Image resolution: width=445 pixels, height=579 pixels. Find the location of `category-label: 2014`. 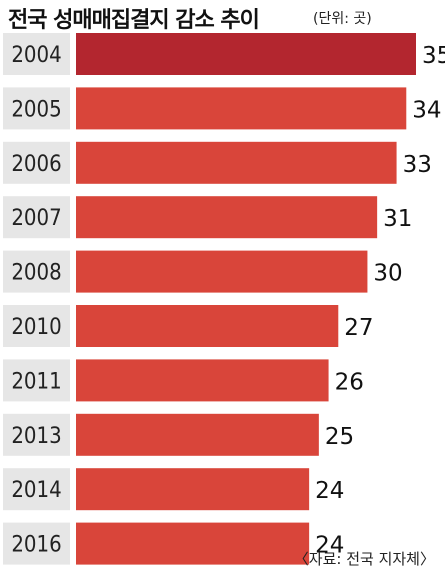

category-label: 2014 is located at coordinates (36, 490).